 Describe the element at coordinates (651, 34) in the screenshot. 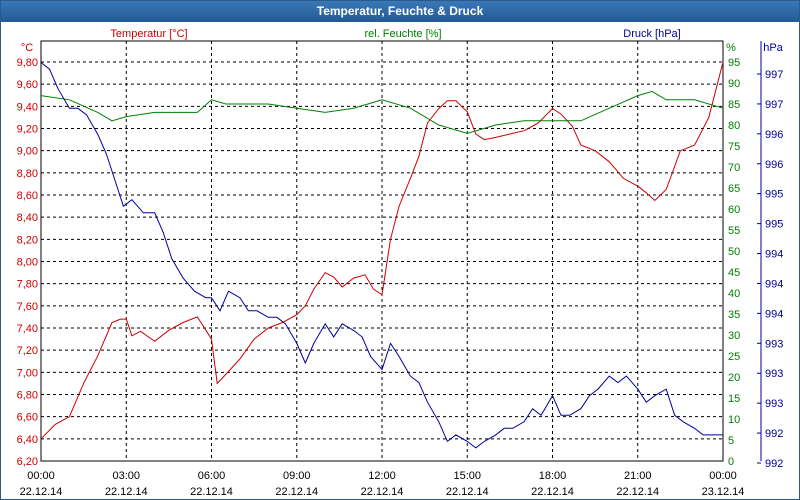

I see `pressure-series-label: Druck [hPa]` at that location.